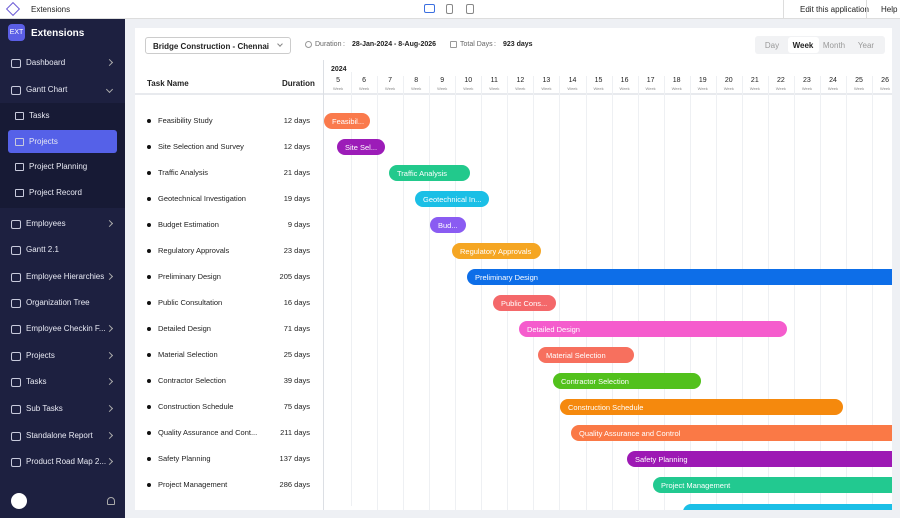 The image size is (900, 518). What do you see at coordinates (19, 501) in the screenshot?
I see `avatar` at bounding box center [19, 501].